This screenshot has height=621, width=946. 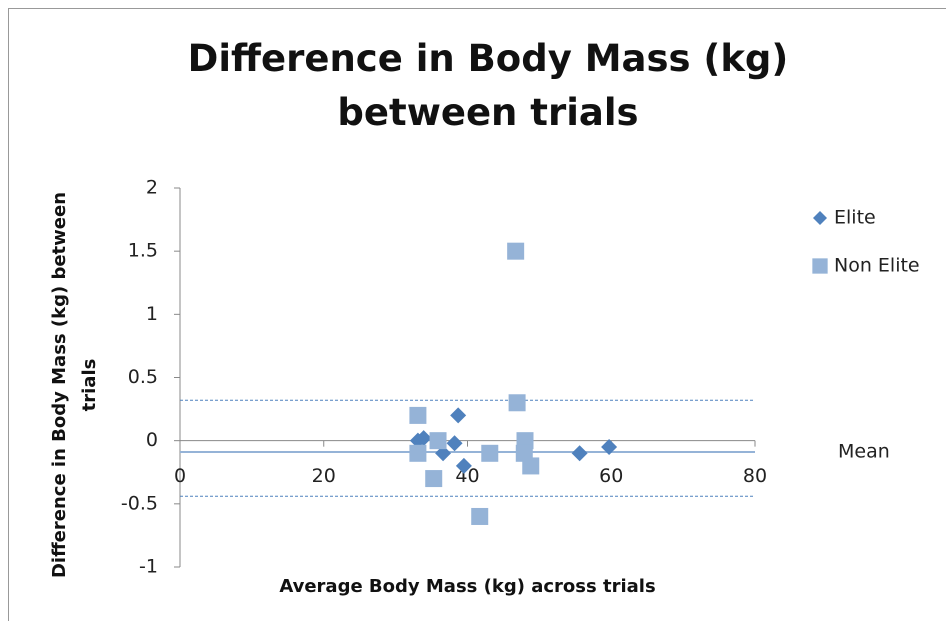 What do you see at coordinates (855, 218) in the screenshot?
I see `legend-label: Elite` at bounding box center [855, 218].